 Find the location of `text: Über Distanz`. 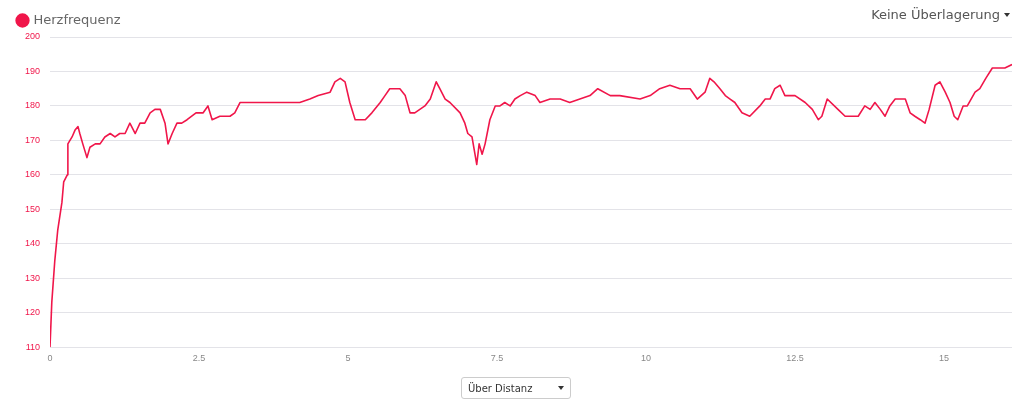

text: Über Distanz is located at coordinates (500, 388).